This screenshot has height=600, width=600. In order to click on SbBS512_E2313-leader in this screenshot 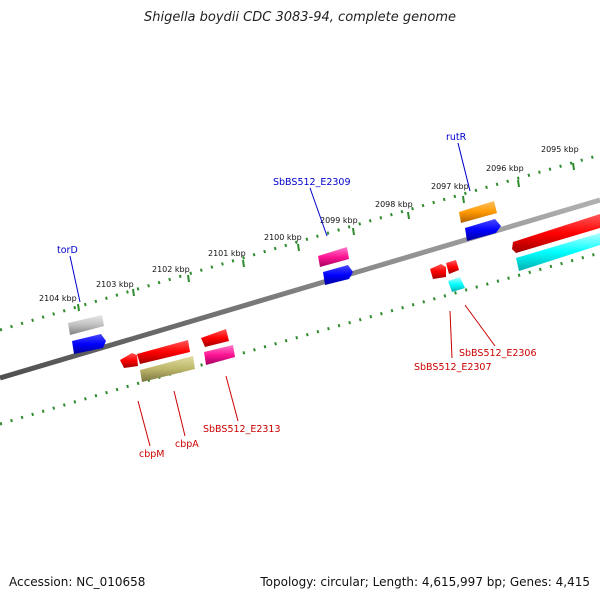, I will do `click(232, 398)`.